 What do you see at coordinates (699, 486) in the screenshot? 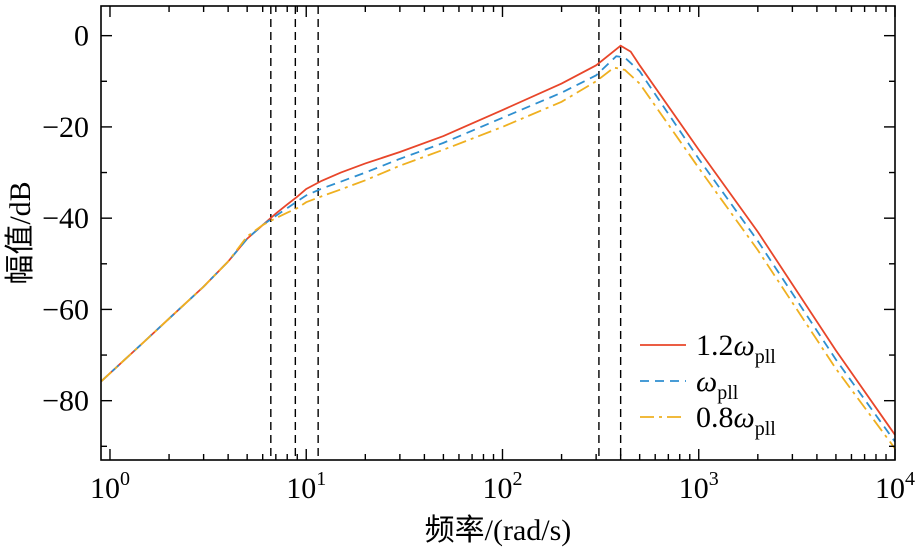
I see `x-tick-label: 10³` at bounding box center [699, 486].